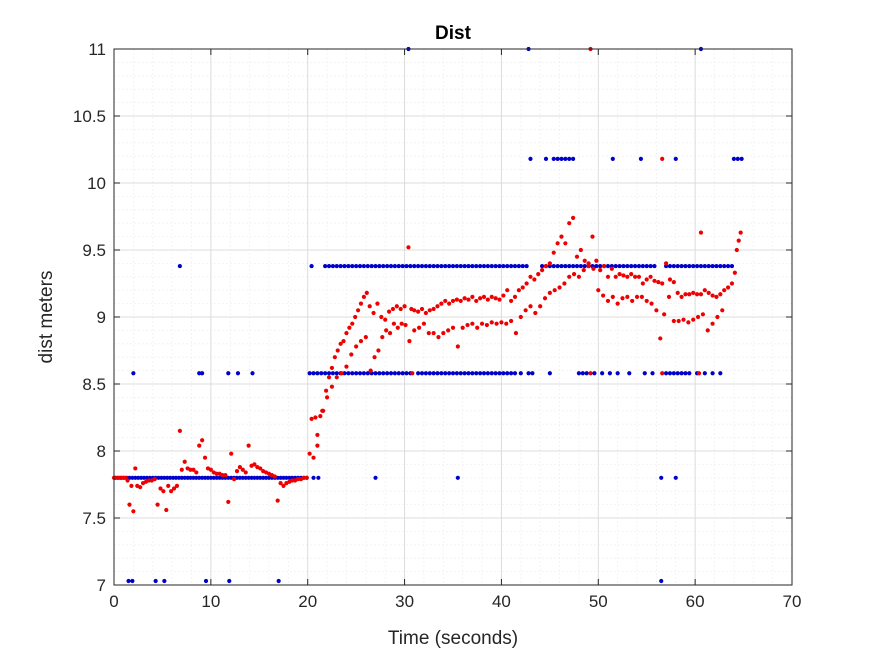 Image resolution: width=875 pixels, height=656 pixels. Describe the element at coordinates (453, 33) in the screenshot. I see `chart-title: Dist` at that location.